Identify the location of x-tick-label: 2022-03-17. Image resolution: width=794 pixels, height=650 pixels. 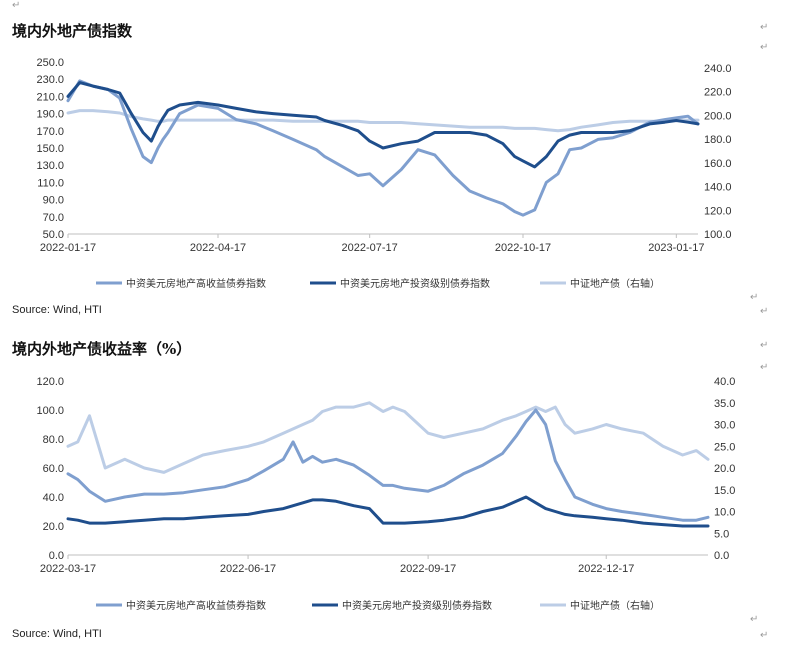
(68, 569).